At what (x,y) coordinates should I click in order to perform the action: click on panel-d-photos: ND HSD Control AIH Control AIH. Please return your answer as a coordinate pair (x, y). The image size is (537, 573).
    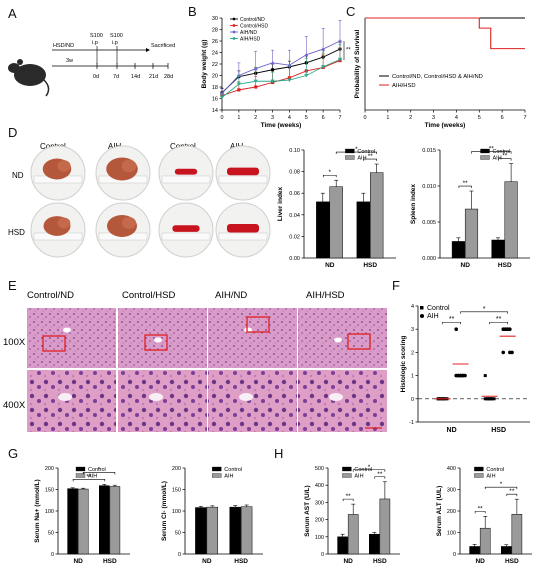
    Looking at the image, I should click on (139, 204).